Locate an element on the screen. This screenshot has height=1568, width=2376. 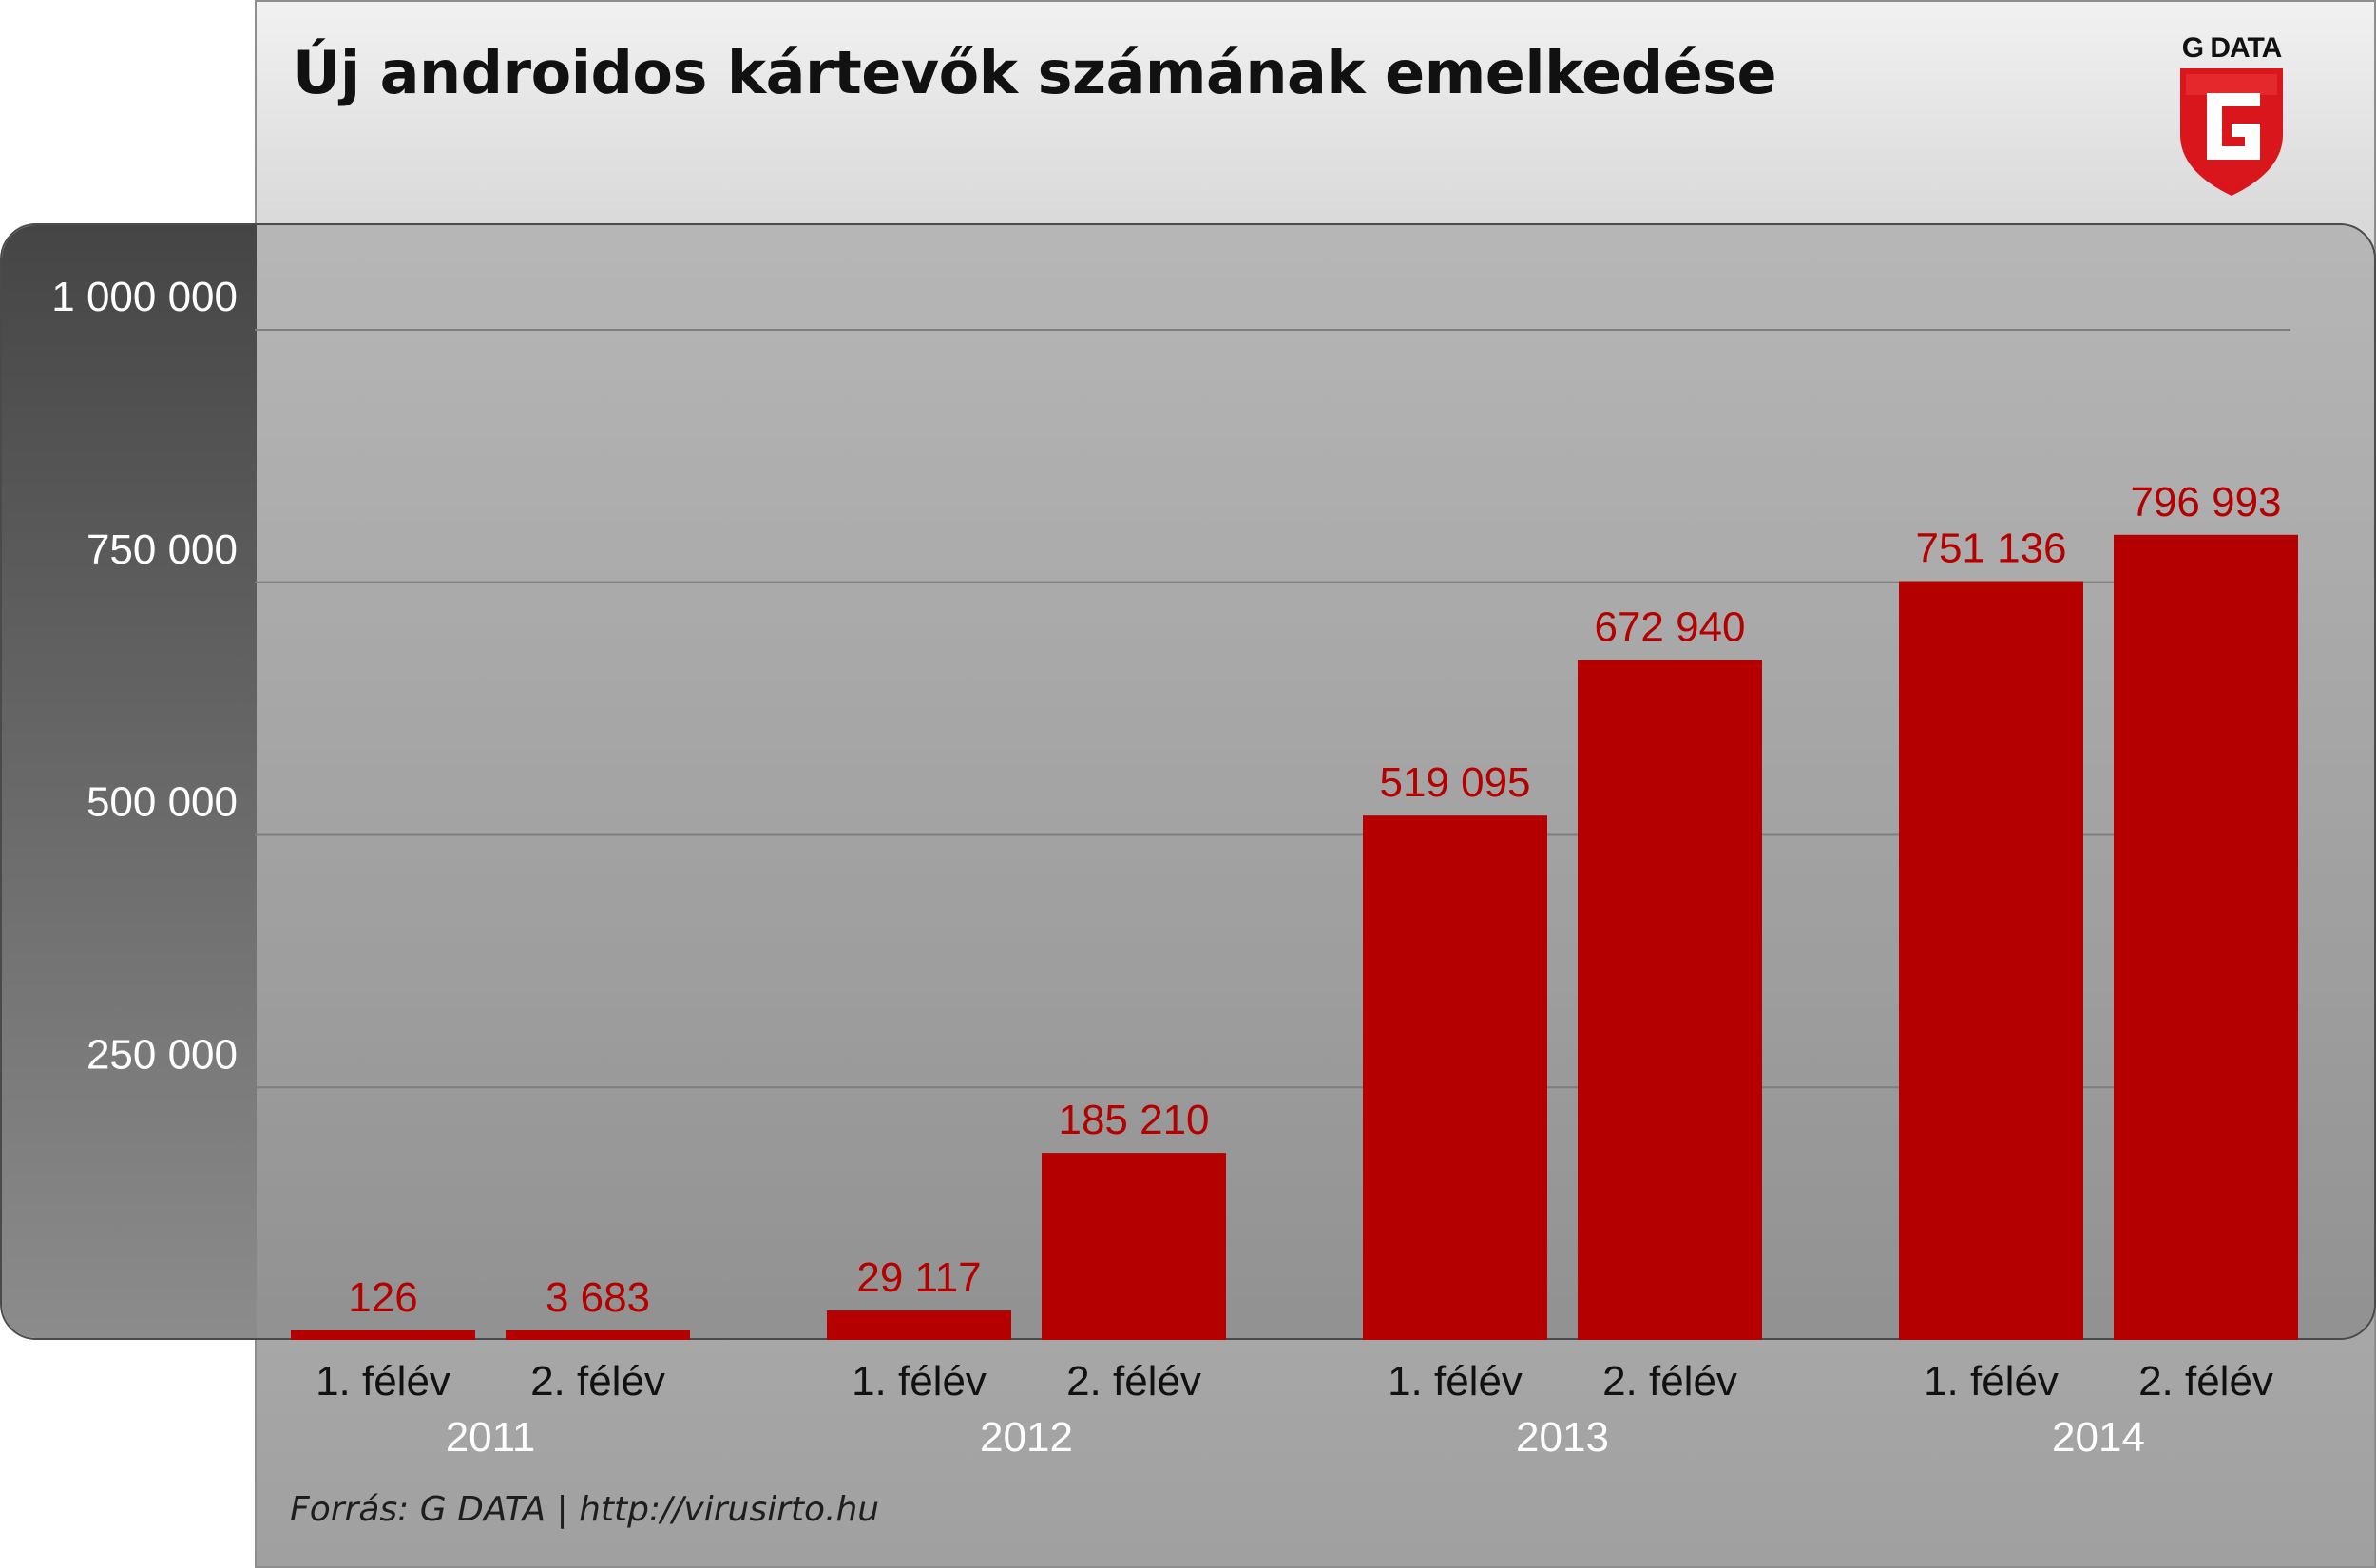
svg-text: G DATA is located at coordinates (2232, 48).